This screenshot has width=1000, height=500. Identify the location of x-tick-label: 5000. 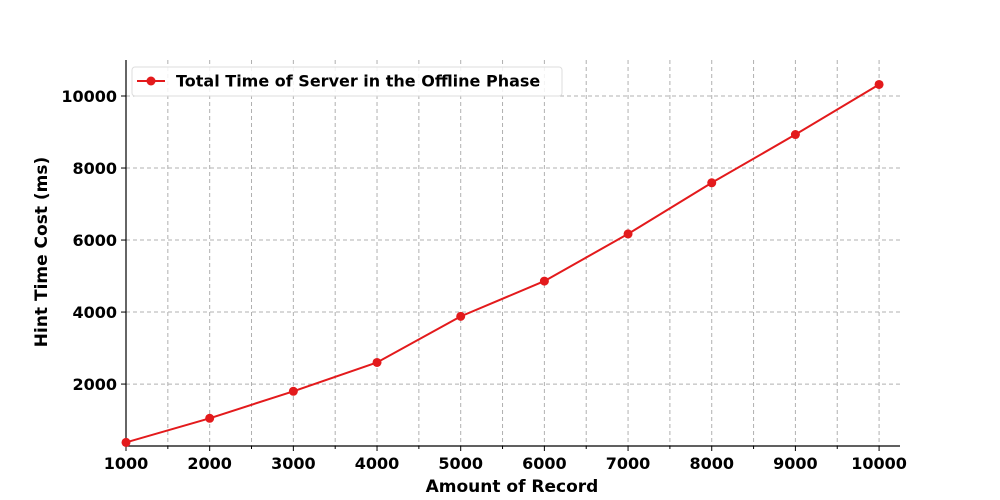
(460, 463).